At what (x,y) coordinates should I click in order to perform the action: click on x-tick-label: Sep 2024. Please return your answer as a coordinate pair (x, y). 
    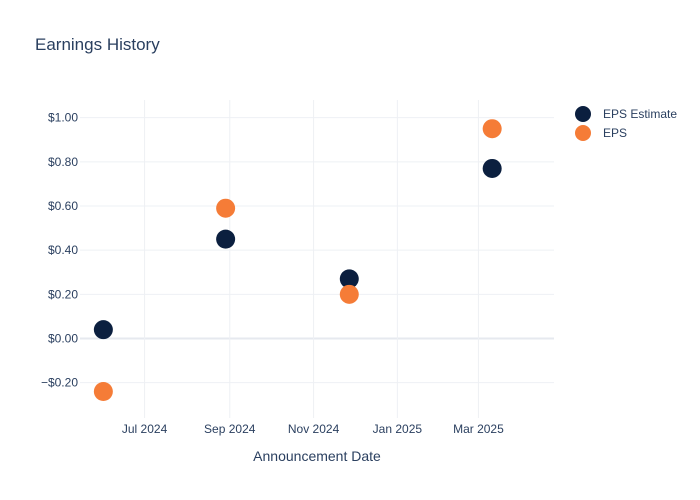
    Looking at the image, I should click on (230, 429).